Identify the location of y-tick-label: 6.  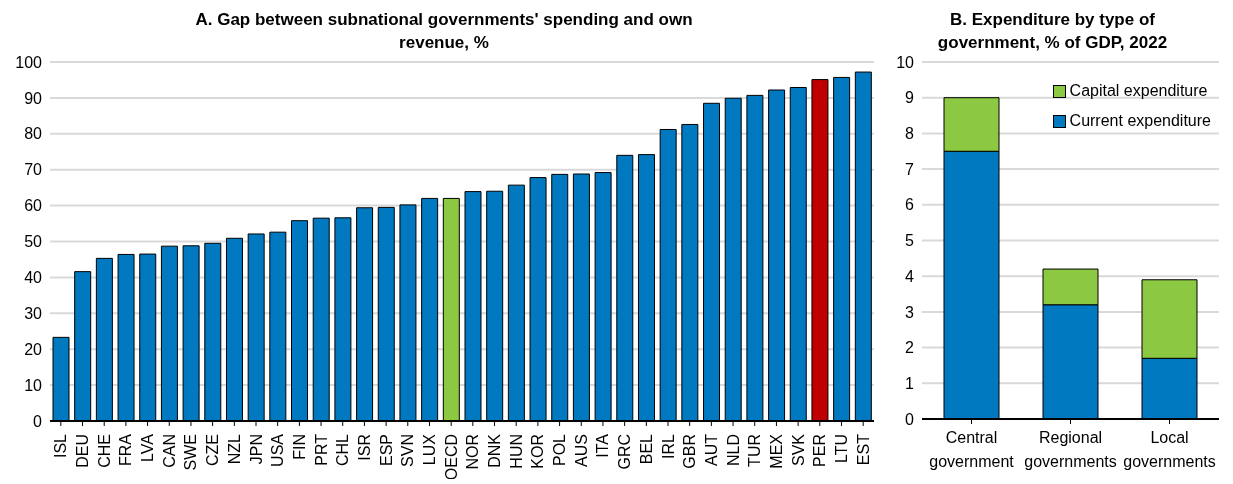
(910, 205).